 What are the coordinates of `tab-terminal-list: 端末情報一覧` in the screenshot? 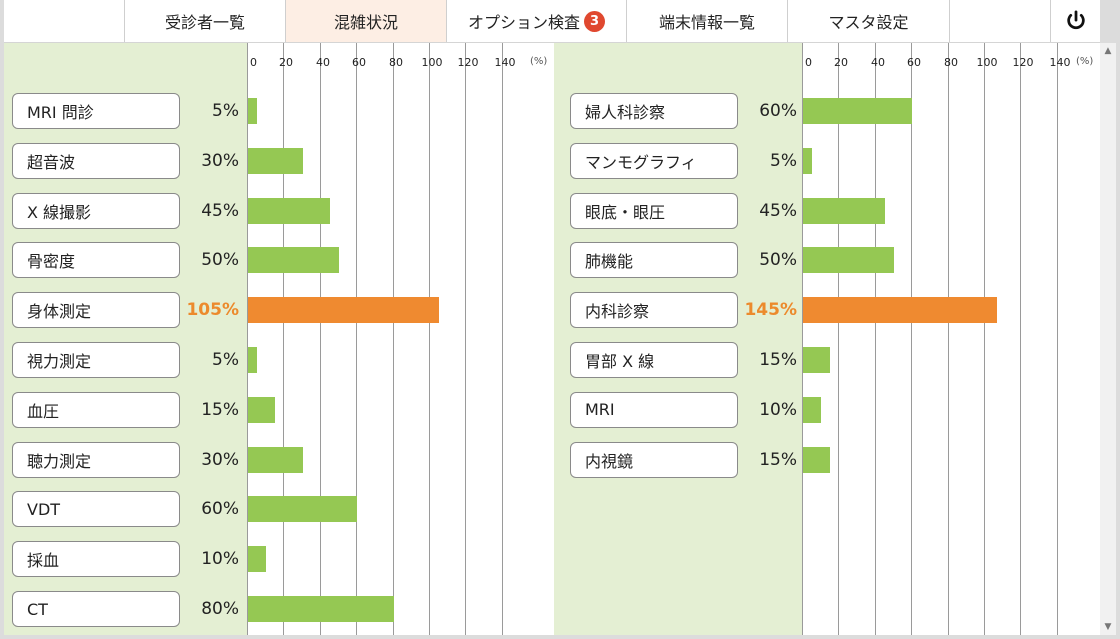 It's located at (706, 21).